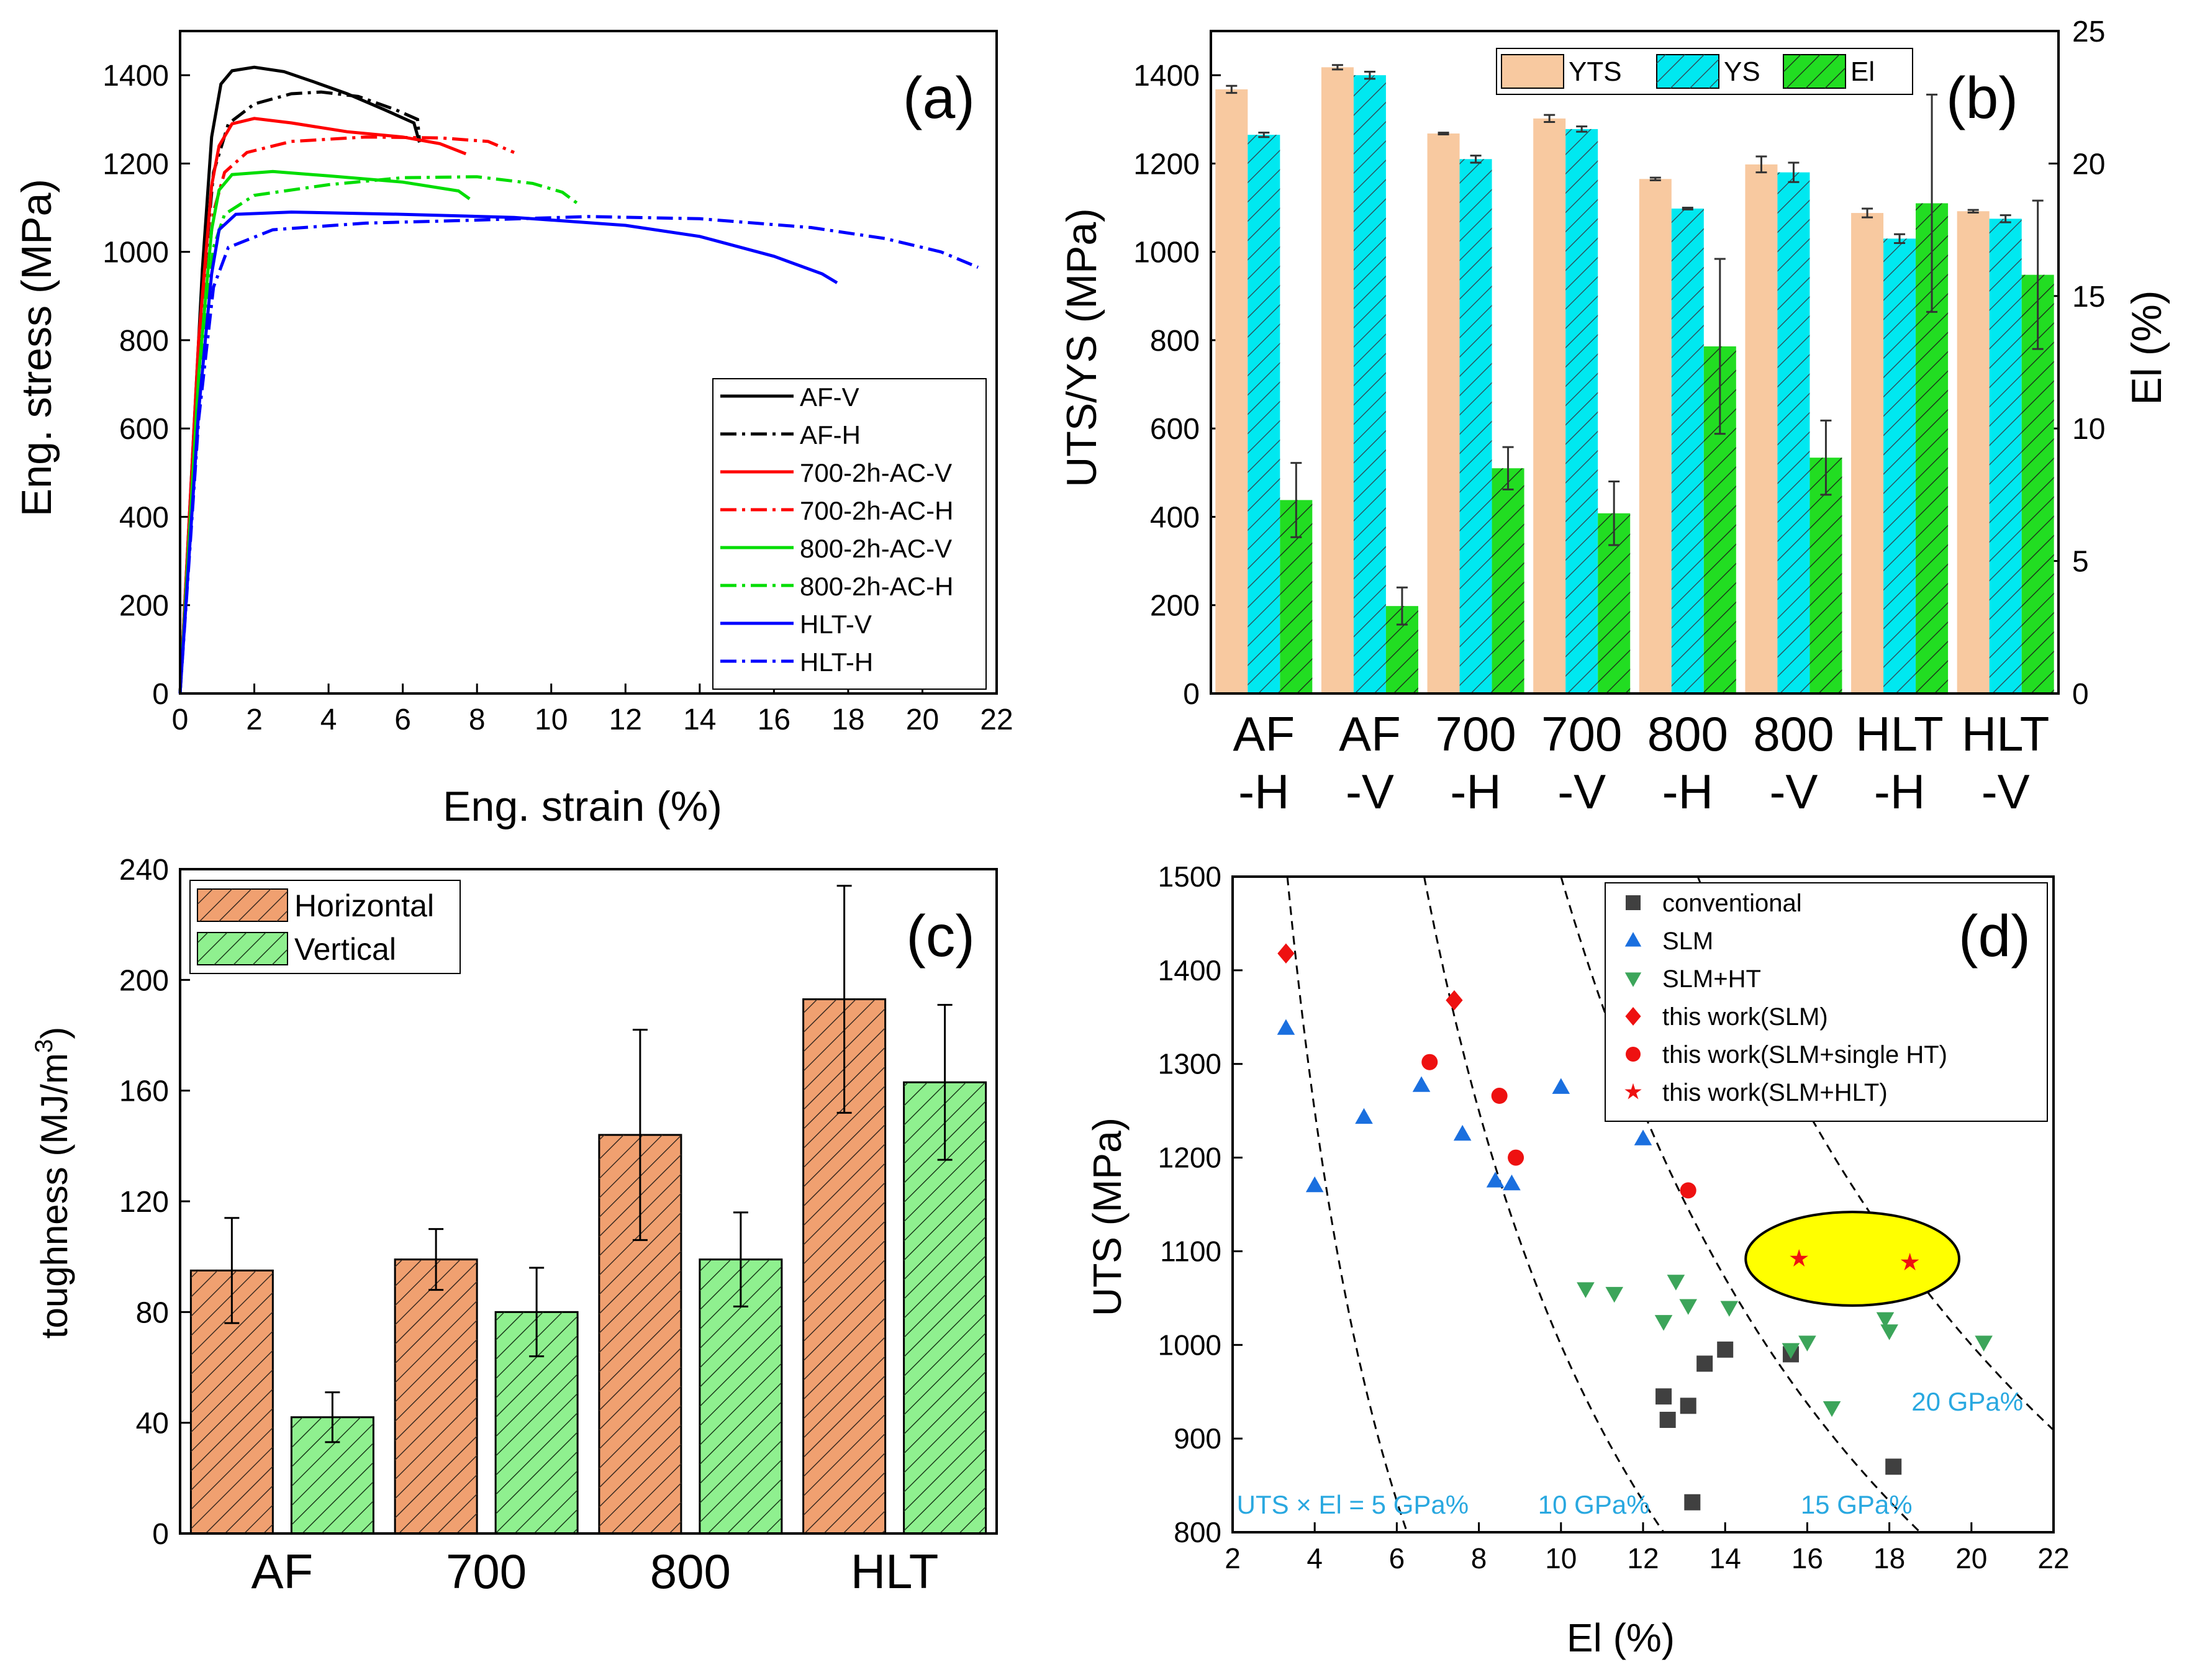 This screenshot has height=1680, width=2192. What do you see at coordinates (44, 1046) in the screenshot?
I see `c-y-axis-label-sup: 3` at bounding box center [44, 1046].